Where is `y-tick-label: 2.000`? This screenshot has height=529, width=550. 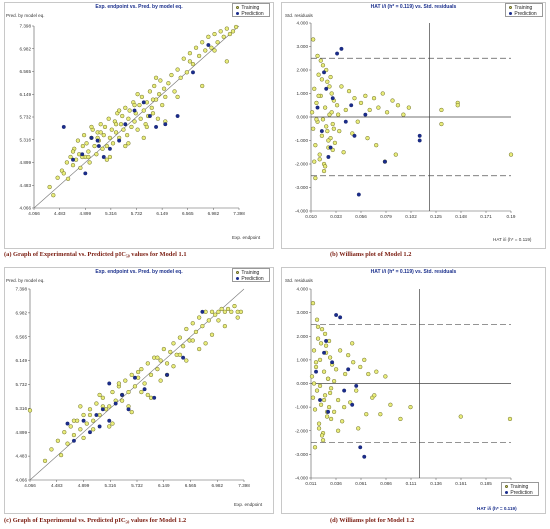 y-tick-label: 2.000 is located at coordinates (303, 336).